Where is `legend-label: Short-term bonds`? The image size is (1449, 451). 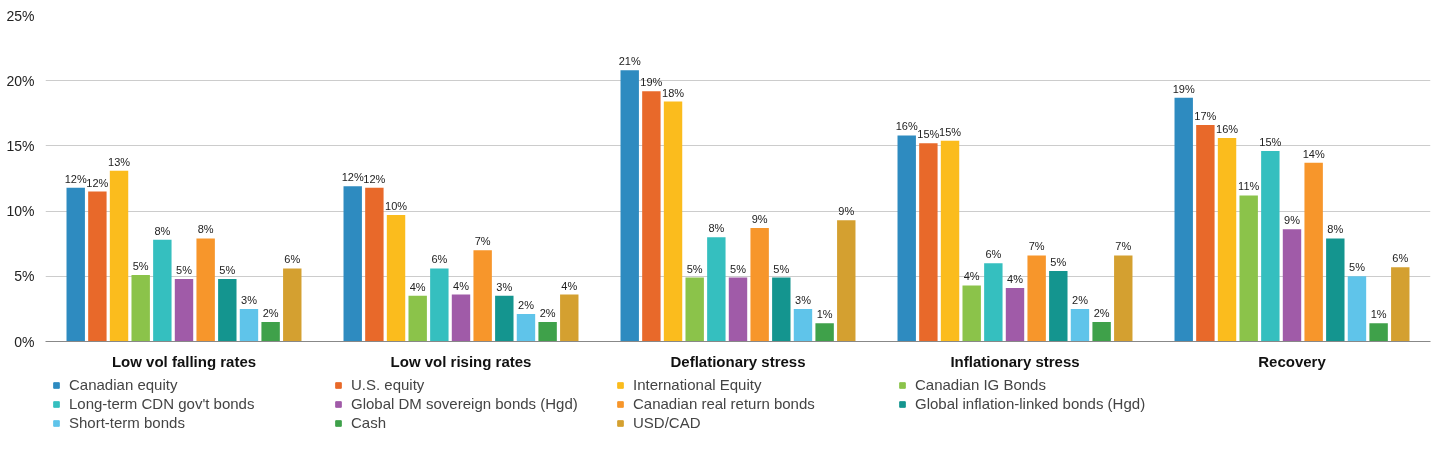
legend-label: Short-term bonds is located at coordinates (127, 422).